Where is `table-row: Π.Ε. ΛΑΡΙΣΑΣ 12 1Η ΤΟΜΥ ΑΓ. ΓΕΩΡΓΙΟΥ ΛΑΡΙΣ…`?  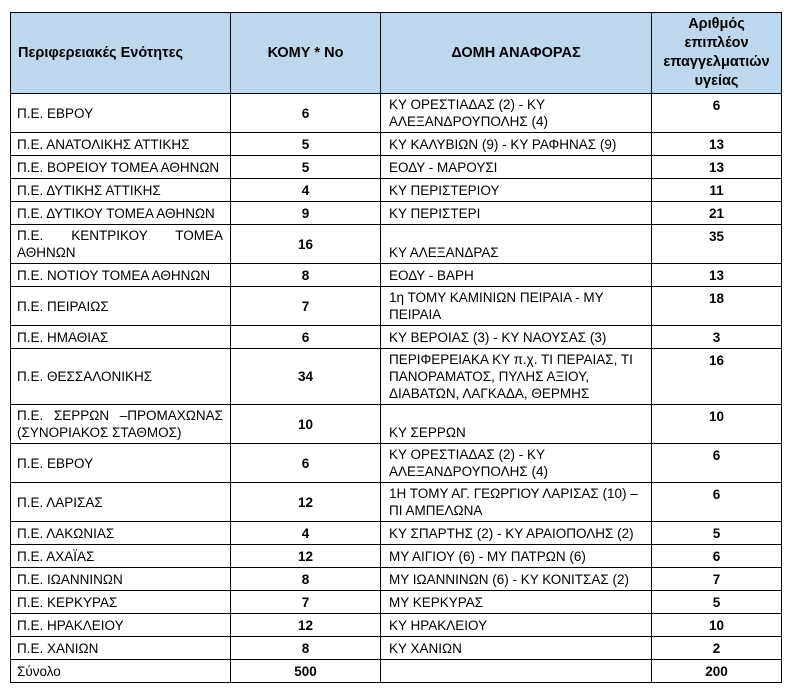
table-row: Π.Ε. ΛΑΡΙΣΑΣ 12 1Η ΤΟΜΥ ΑΓ. ΓΕΩΡΓΙΟΥ ΛΑΡΙΣ… is located at coordinates (396, 502).